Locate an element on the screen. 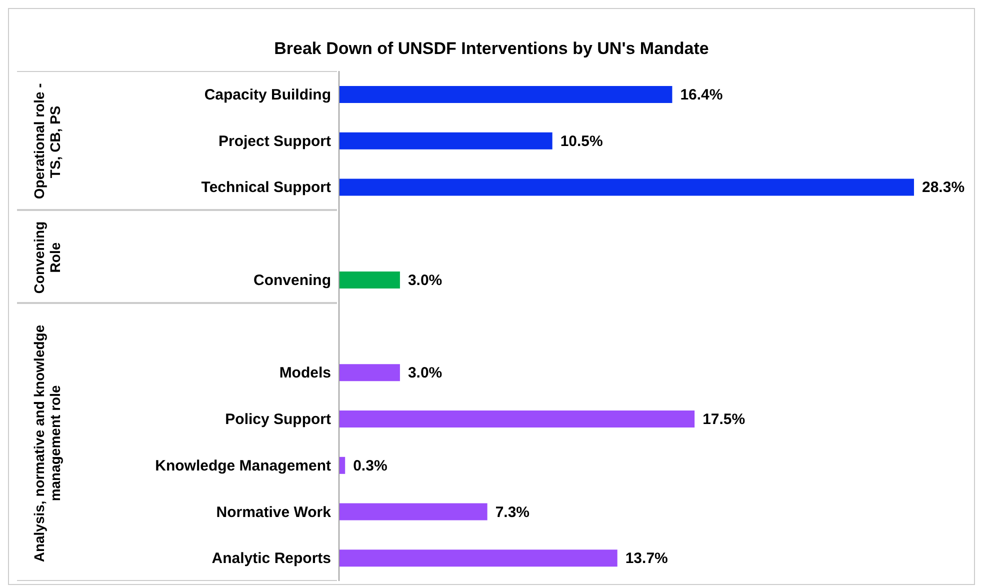 The image size is (981, 588). data-label: 13.7% is located at coordinates (646, 559).